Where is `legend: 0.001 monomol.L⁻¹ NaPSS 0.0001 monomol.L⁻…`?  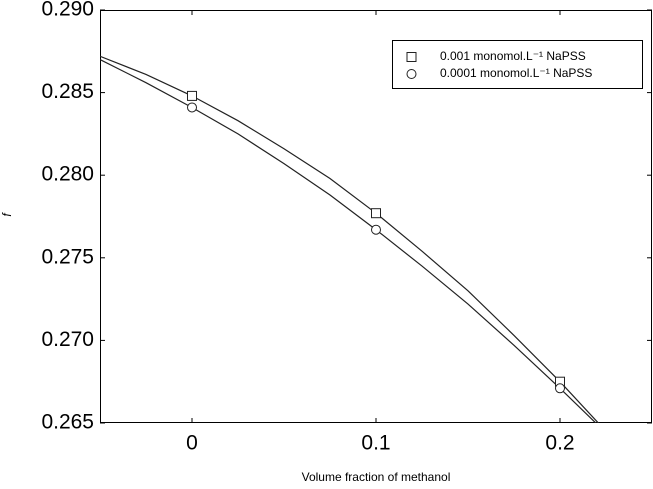
legend: 0.001 monomol.L⁻¹ NaPSS 0.0001 monomol.L⁻… is located at coordinates (517, 64).